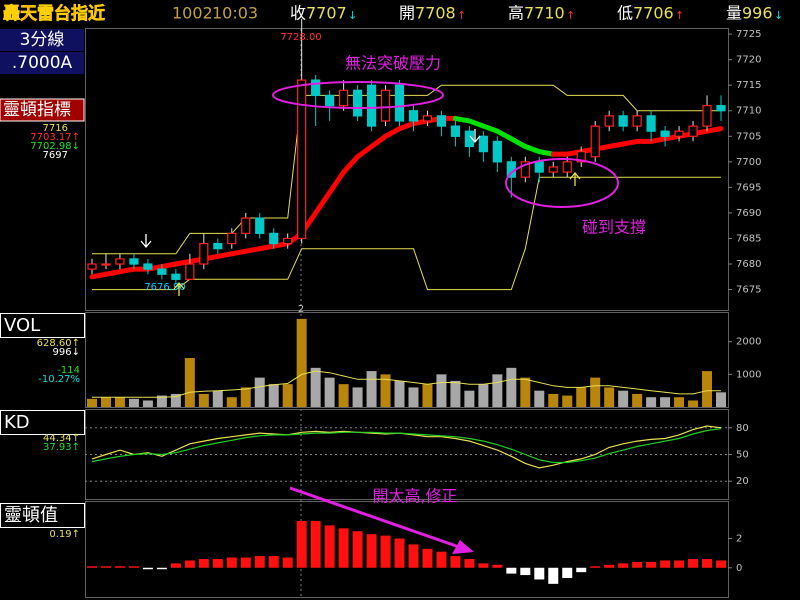 This screenshot has width=800, height=600. I want to click on contract-box, so click(42, 63).